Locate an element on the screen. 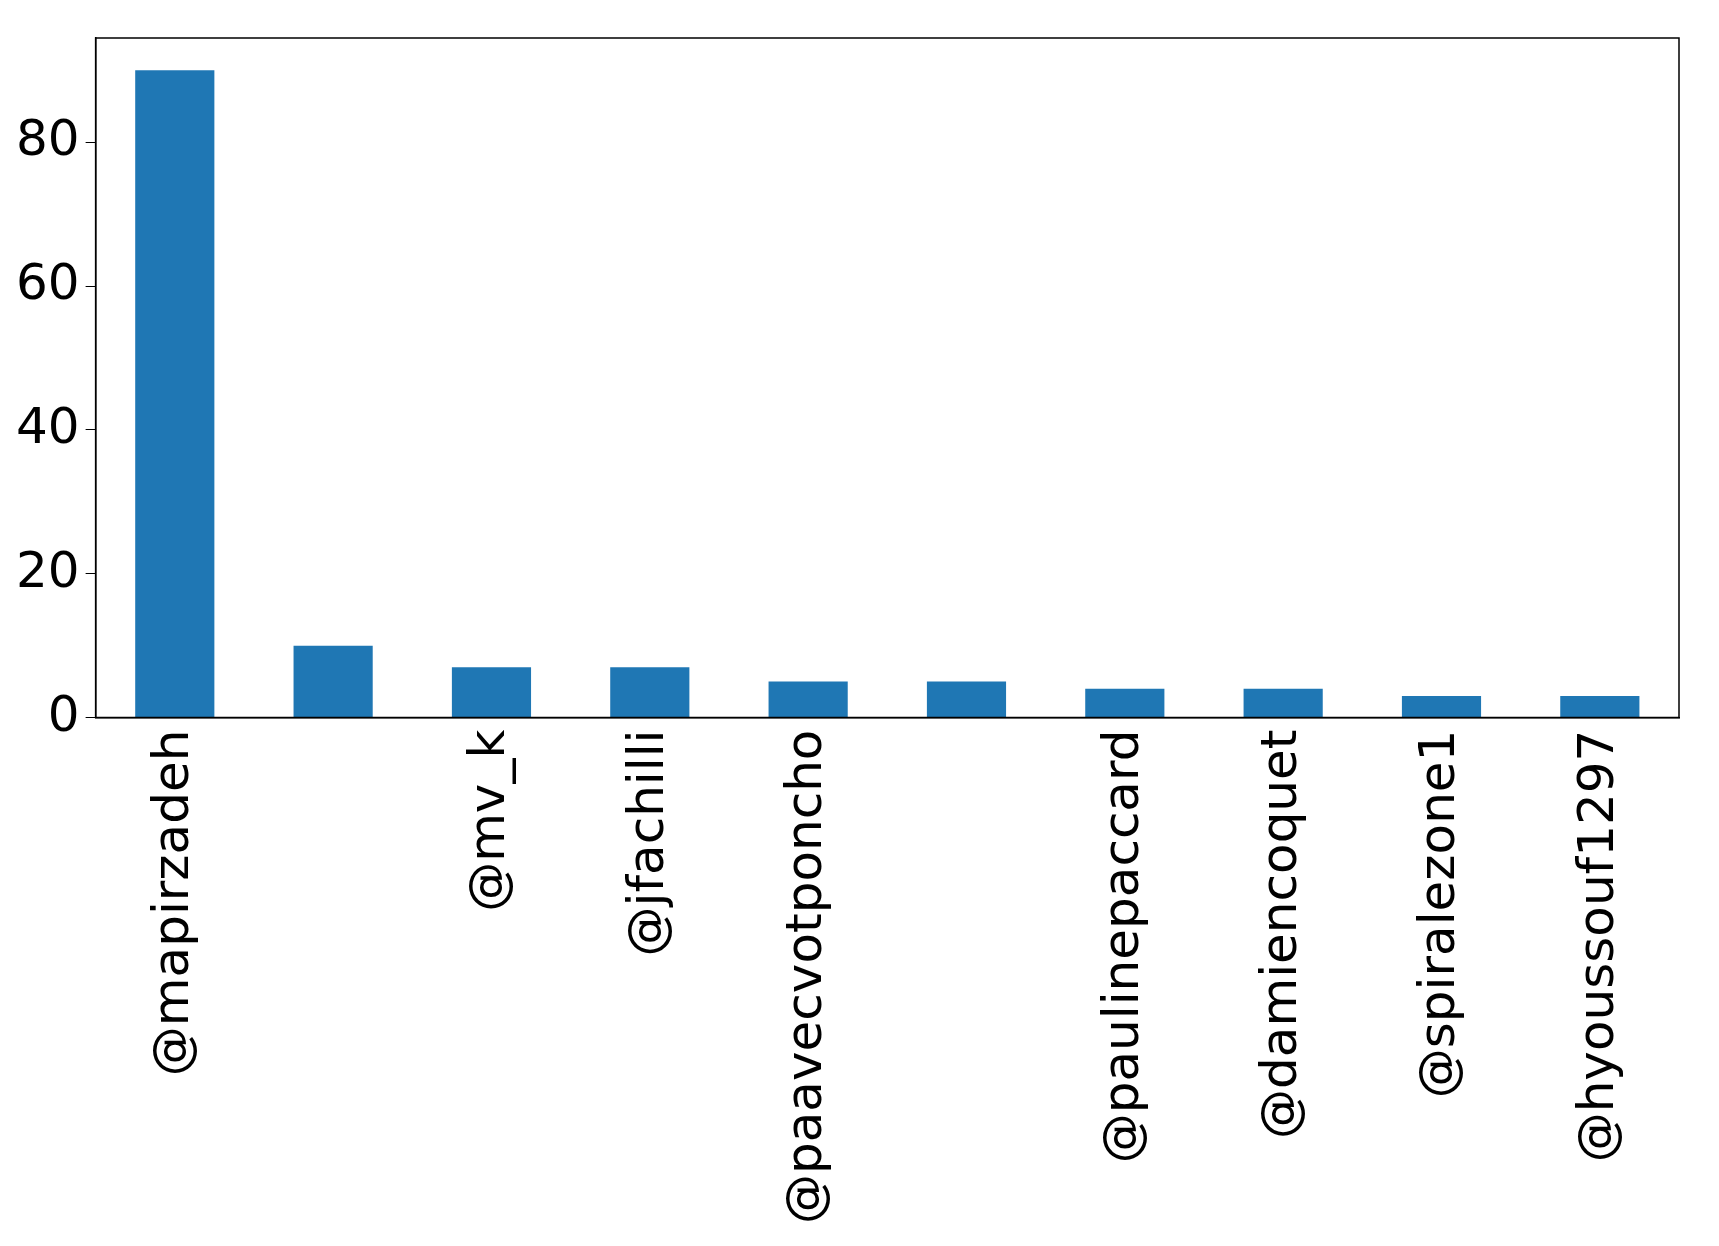 This screenshot has height=1246, width=1719. y-tick-label: 0 is located at coordinates (63, 713).